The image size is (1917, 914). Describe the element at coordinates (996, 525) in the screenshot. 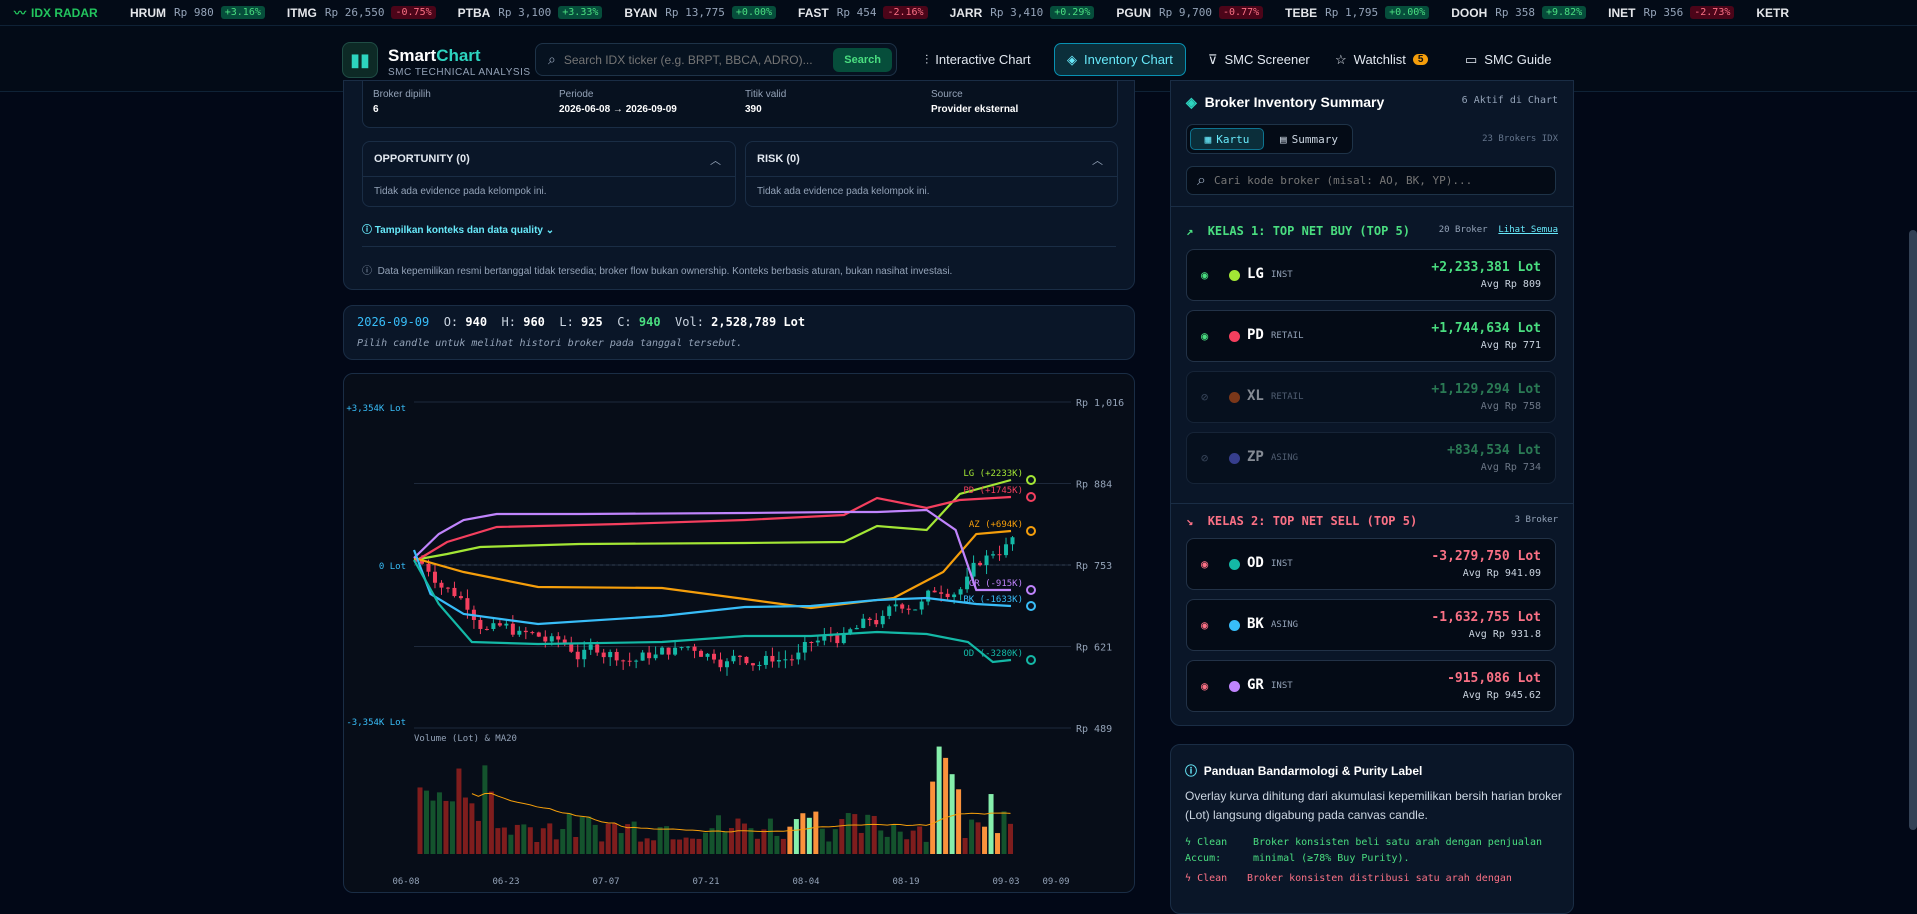

I see `broker-line-label: AZ (+694K)` at that location.